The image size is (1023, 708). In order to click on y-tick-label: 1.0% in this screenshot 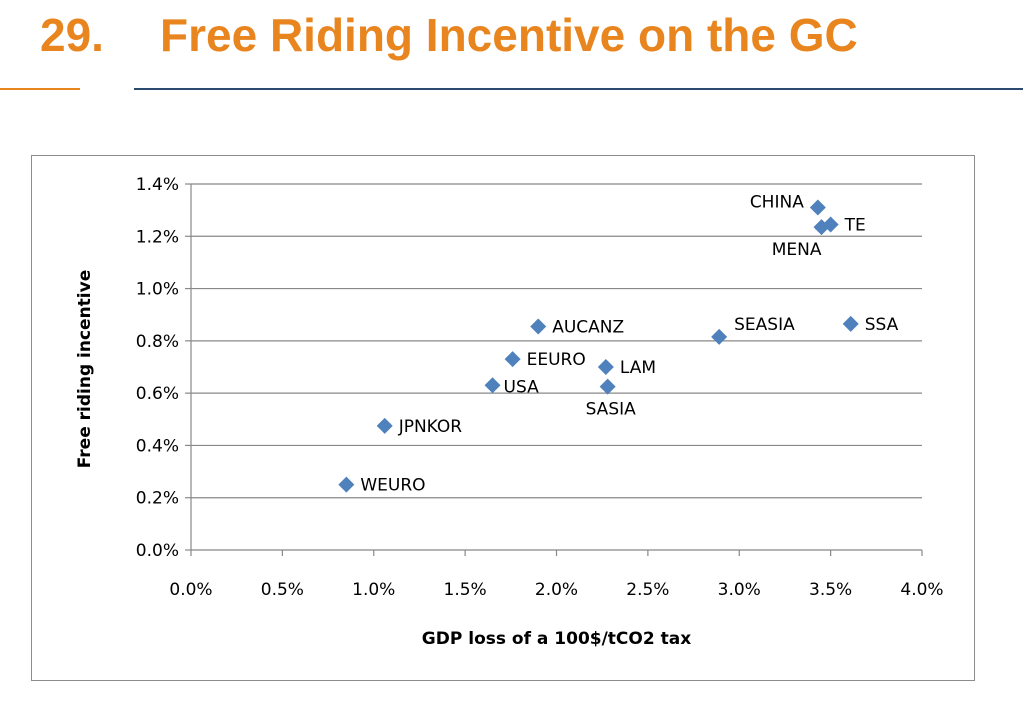, I will do `click(157, 290)`.